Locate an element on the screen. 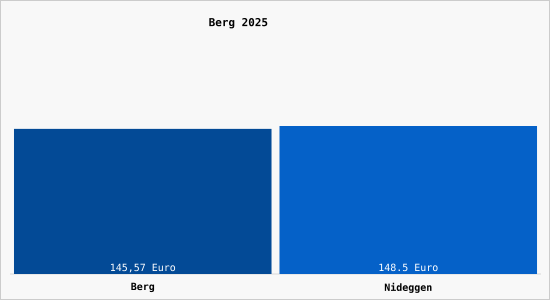 This screenshot has height=300, width=550. data-label: 145,57 Euro is located at coordinates (143, 268).